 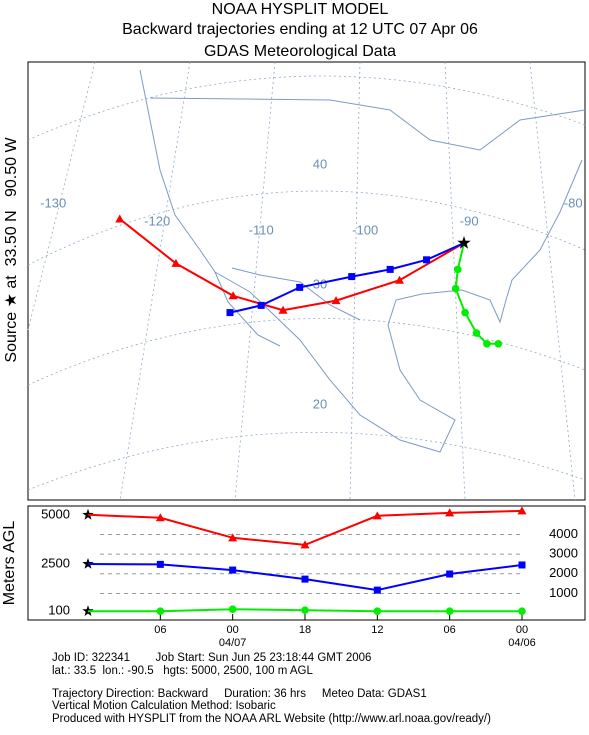 What do you see at coordinates (306, 563) in the screenshot?
I see `height-frame` at bounding box center [306, 563].